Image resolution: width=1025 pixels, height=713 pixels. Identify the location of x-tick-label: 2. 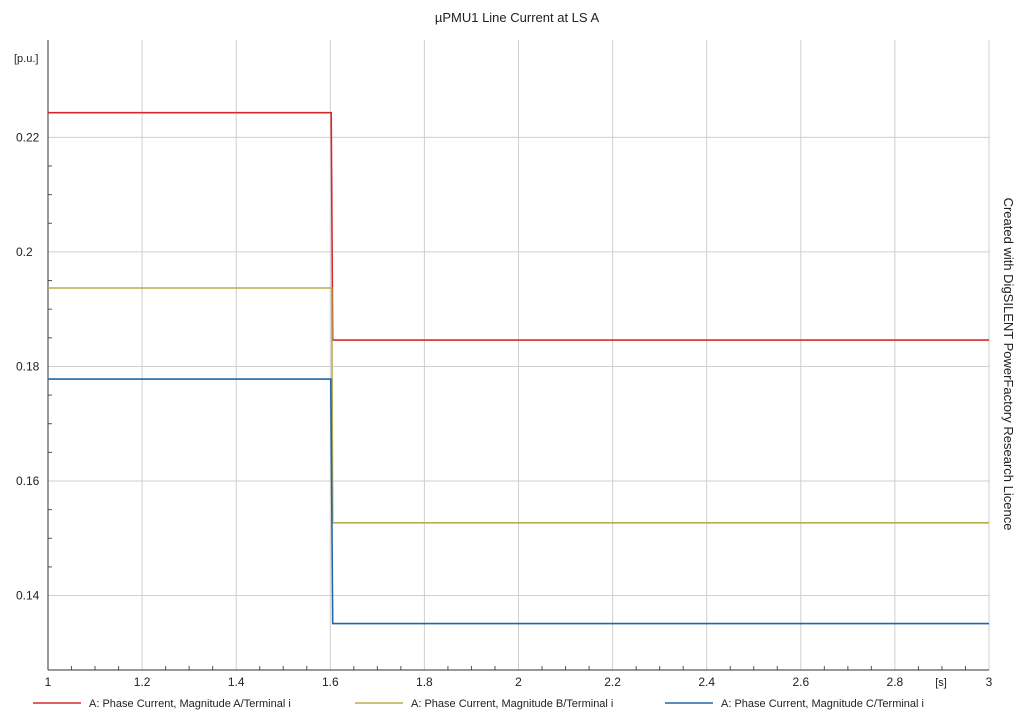
(518, 682).